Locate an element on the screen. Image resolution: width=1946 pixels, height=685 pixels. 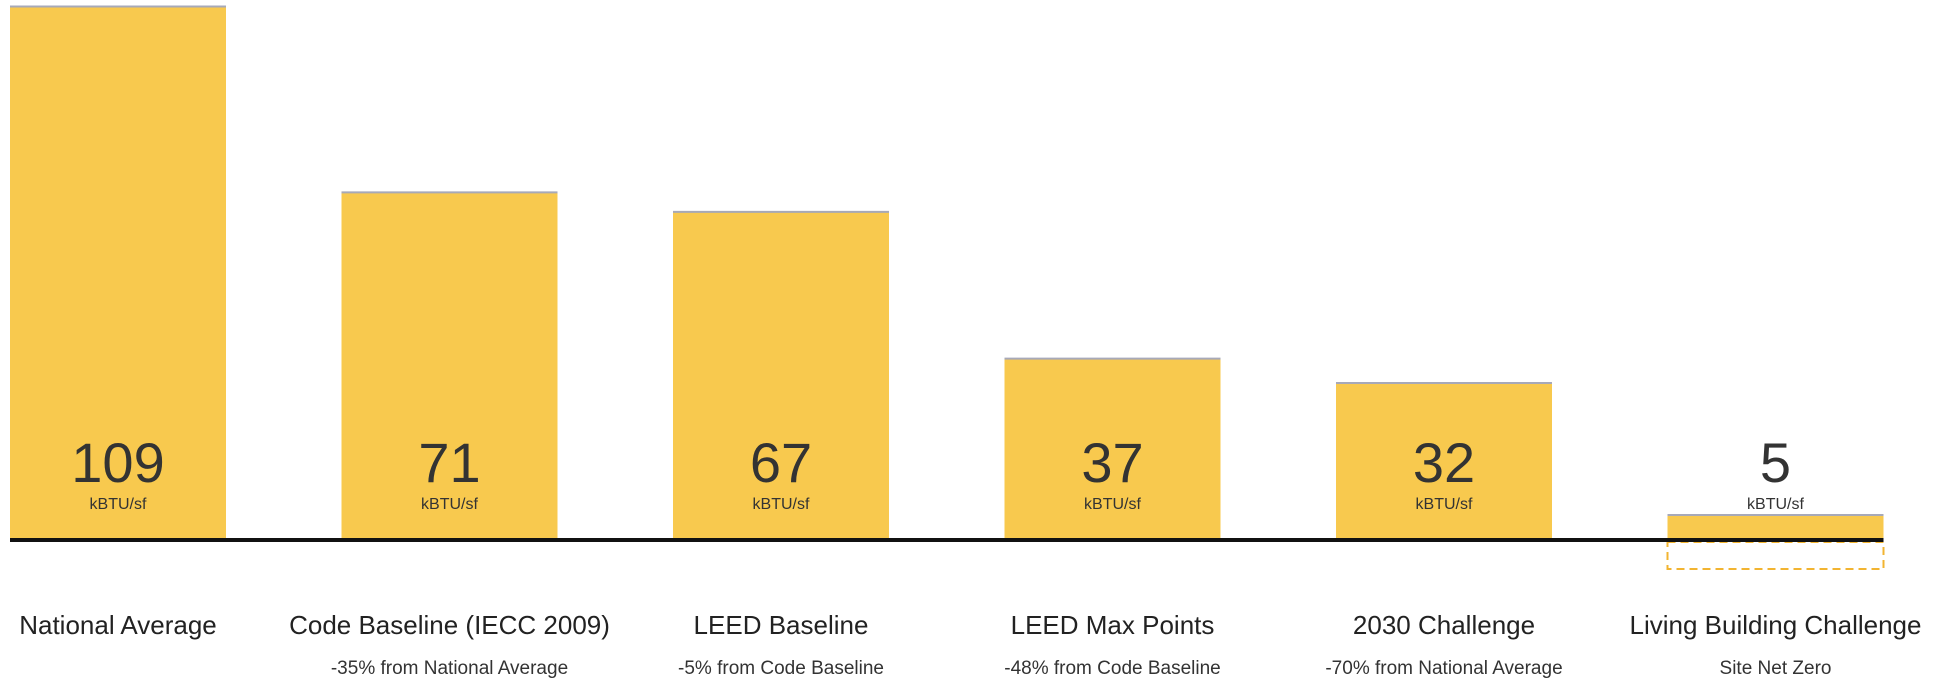
value-label: 5 is located at coordinates (1775, 462).